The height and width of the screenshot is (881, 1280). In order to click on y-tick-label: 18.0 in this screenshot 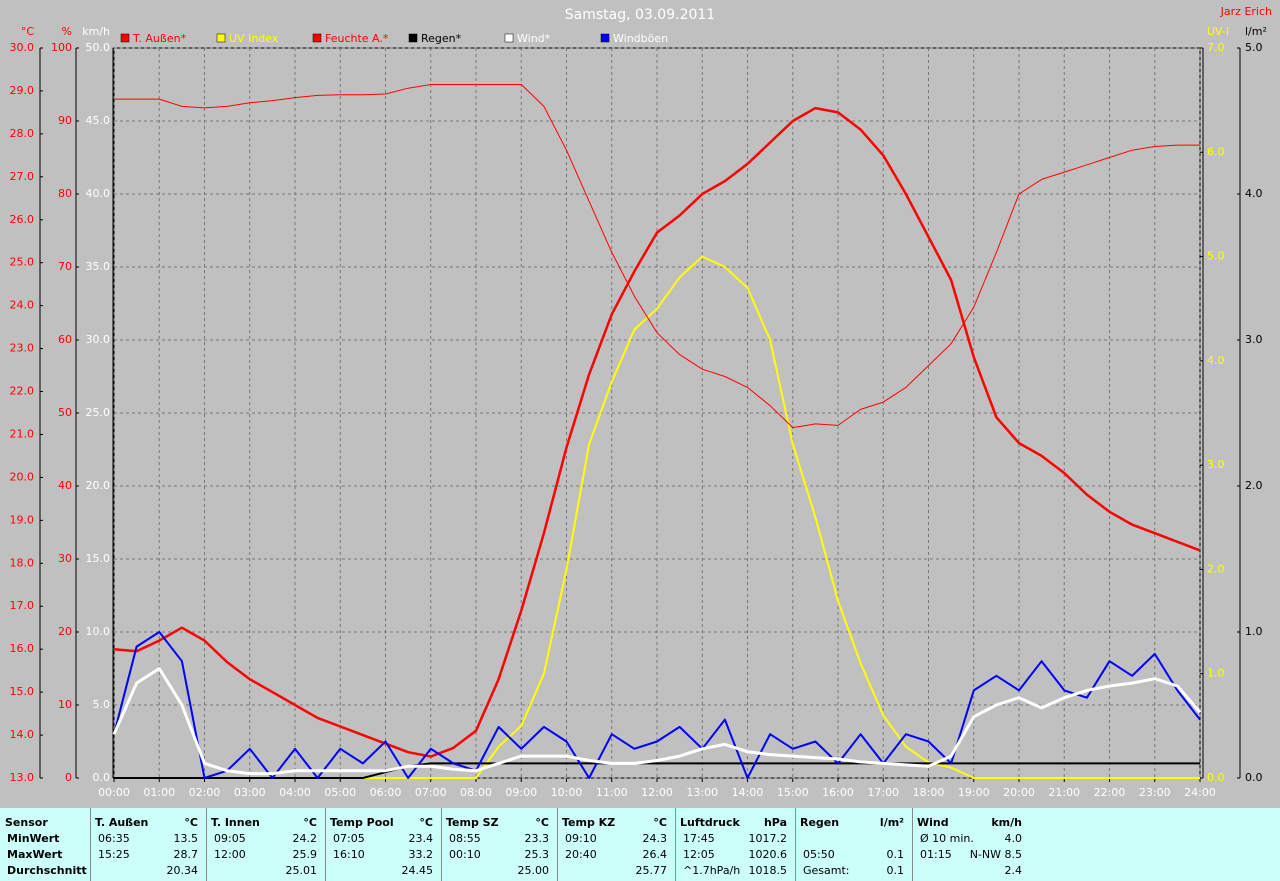, I will do `click(22, 562)`.